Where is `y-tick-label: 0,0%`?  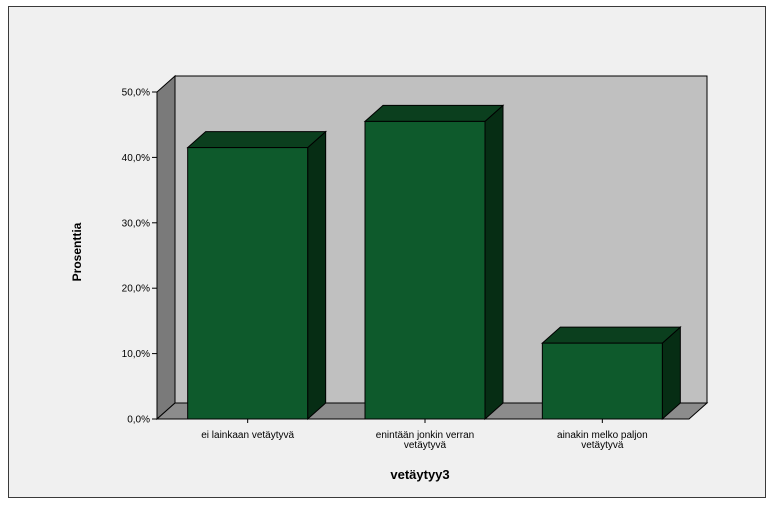 y-tick-label: 0,0% is located at coordinates (138, 420).